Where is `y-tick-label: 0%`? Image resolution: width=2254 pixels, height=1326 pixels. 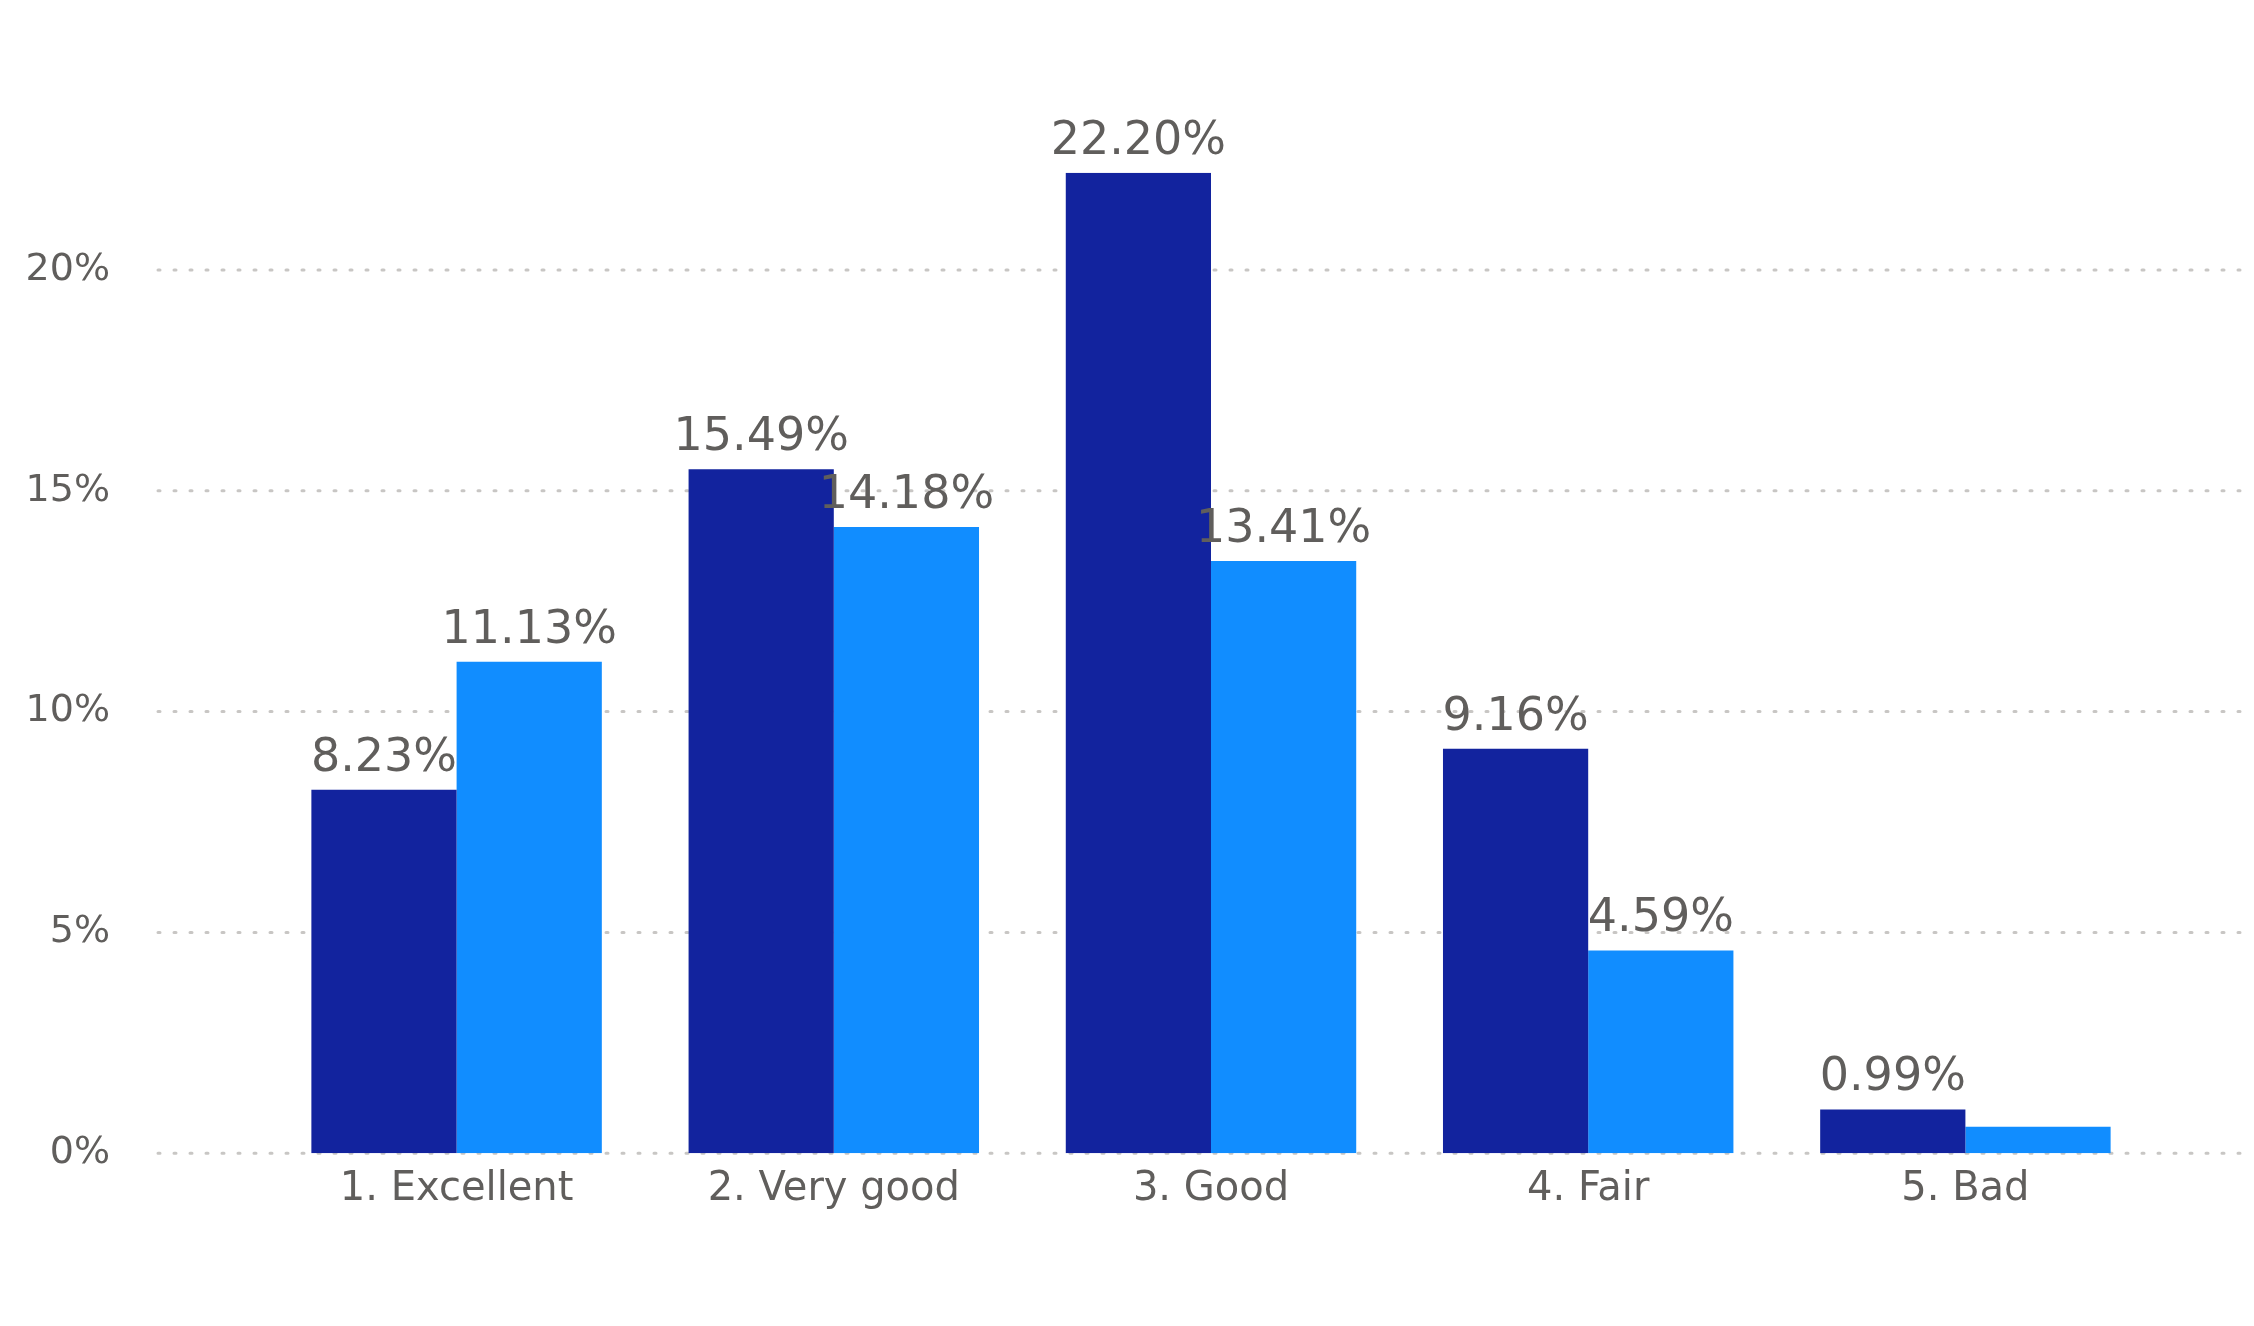
y-tick-label: 0% is located at coordinates (79, 1150).